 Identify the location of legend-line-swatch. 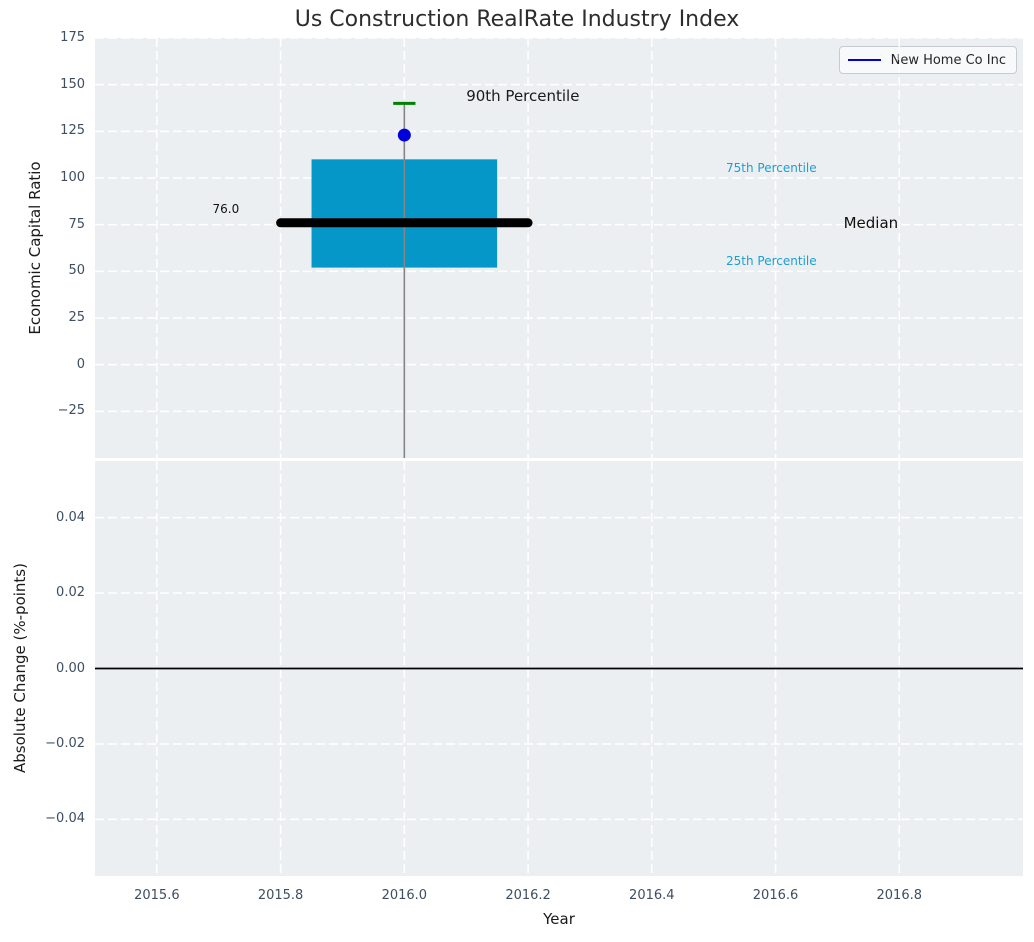
(864, 60).